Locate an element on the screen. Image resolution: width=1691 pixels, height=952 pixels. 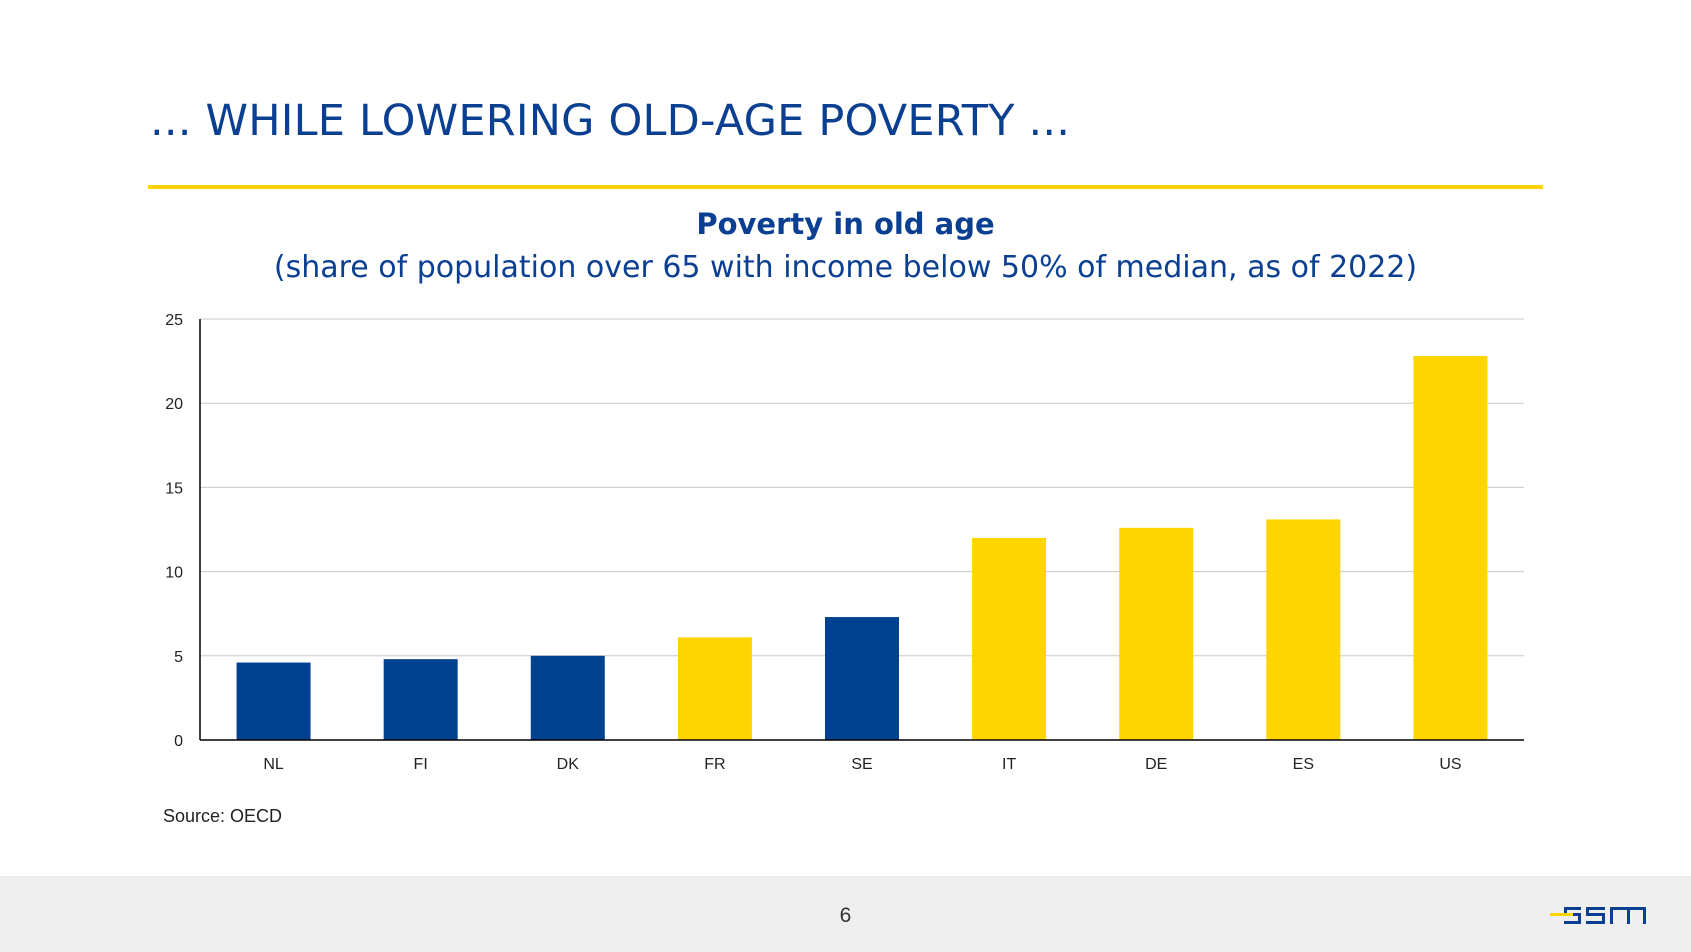
y-tick-label: 25 is located at coordinates (174, 320).